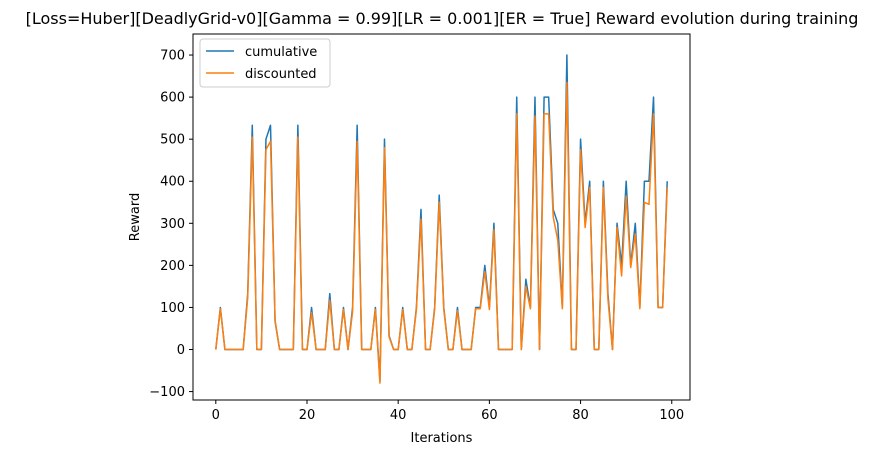 This screenshot has width=884, height=455. I want to click on y-tick-label: 500, so click(172, 140).